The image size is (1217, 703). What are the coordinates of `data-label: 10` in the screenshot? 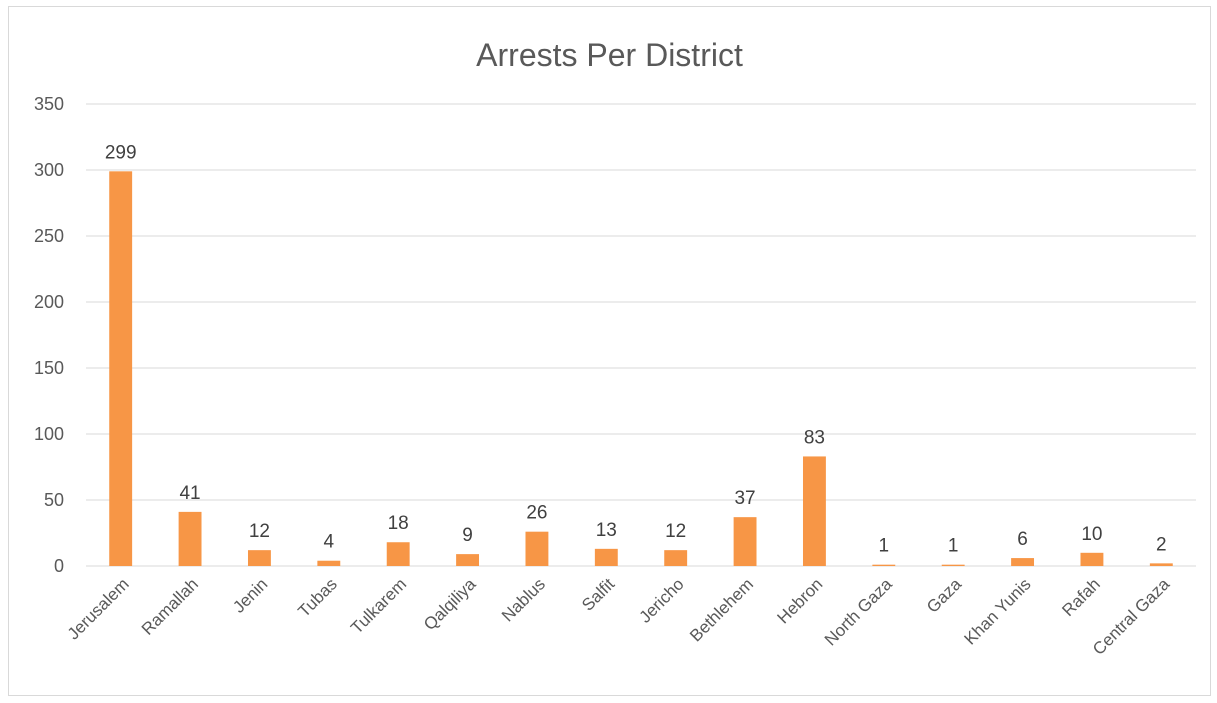 It's located at (1091, 534).